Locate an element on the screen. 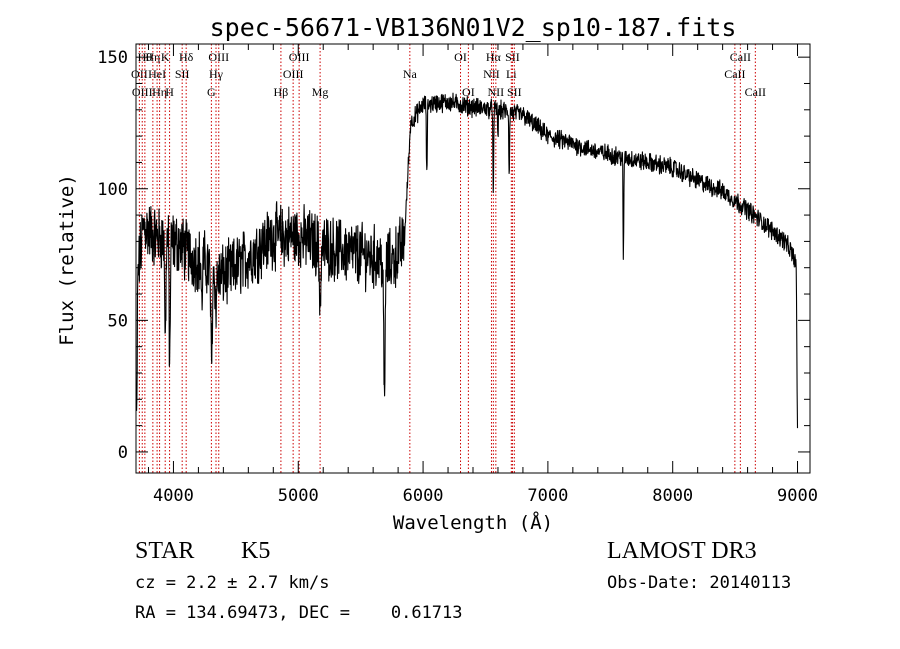 This screenshot has width=900, height=649. y-axis-label: Flux (relative) is located at coordinates (67, 260).